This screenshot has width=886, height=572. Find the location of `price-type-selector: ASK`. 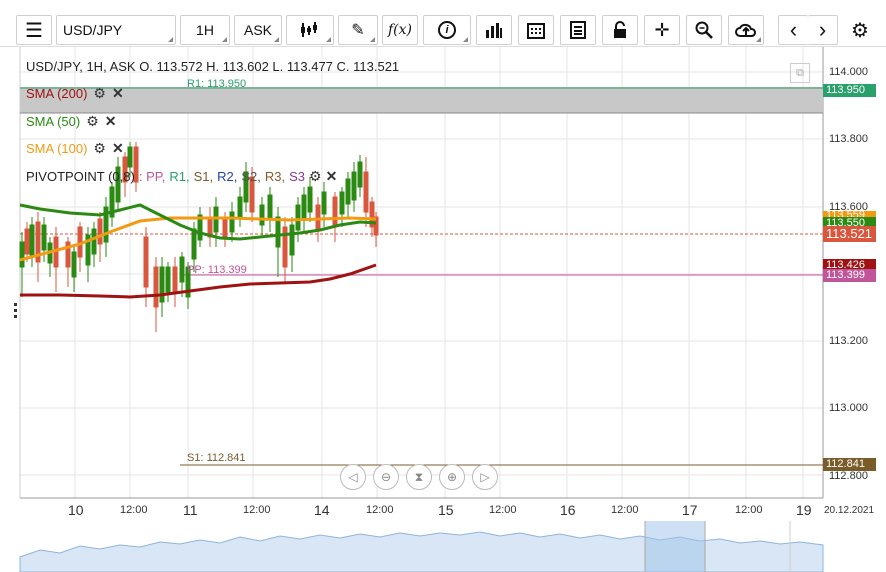

price-type-selector: ASK is located at coordinates (258, 30).